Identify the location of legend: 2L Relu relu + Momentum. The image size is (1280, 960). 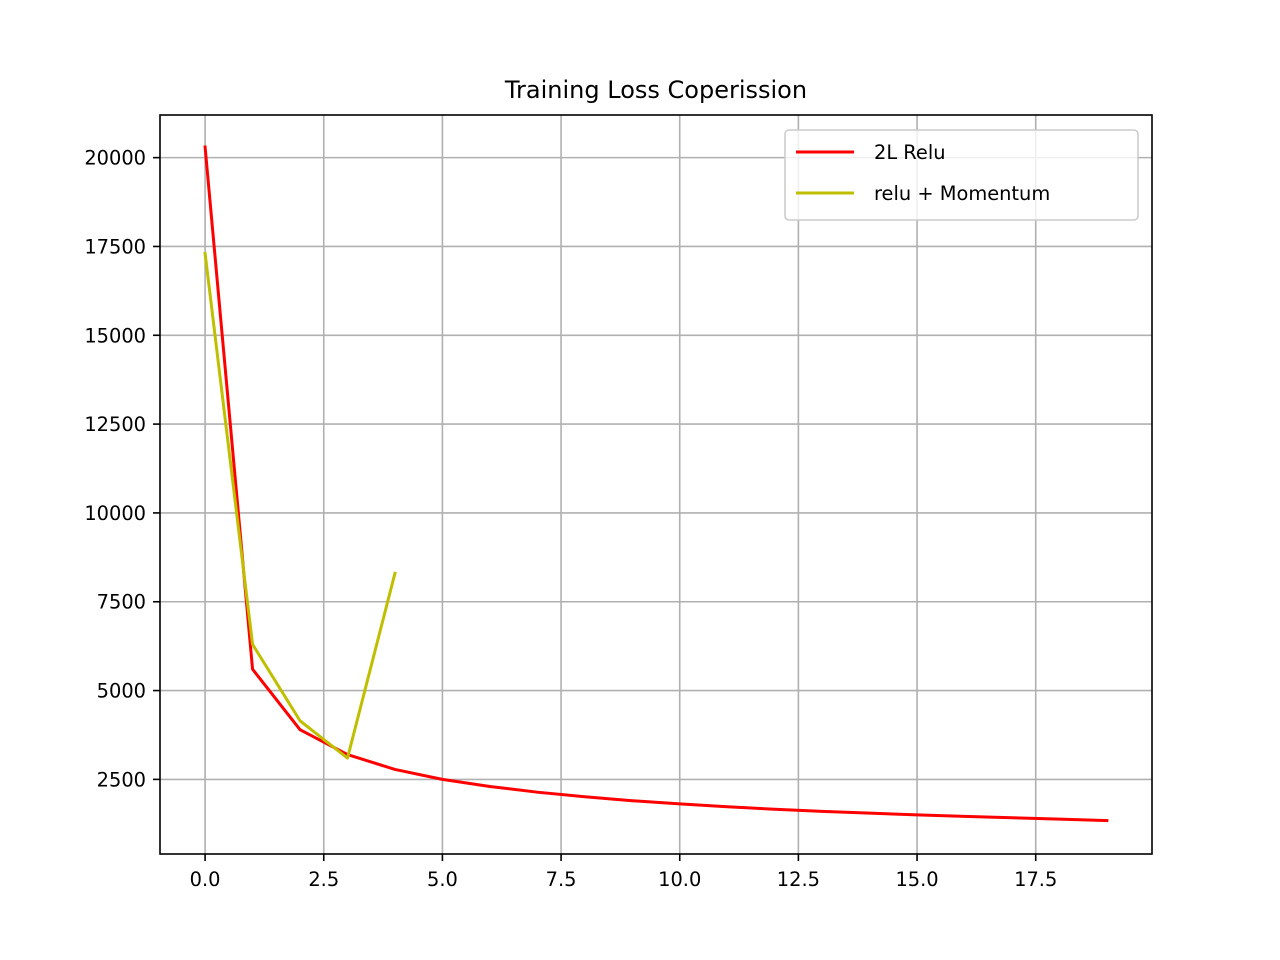
(961, 175).